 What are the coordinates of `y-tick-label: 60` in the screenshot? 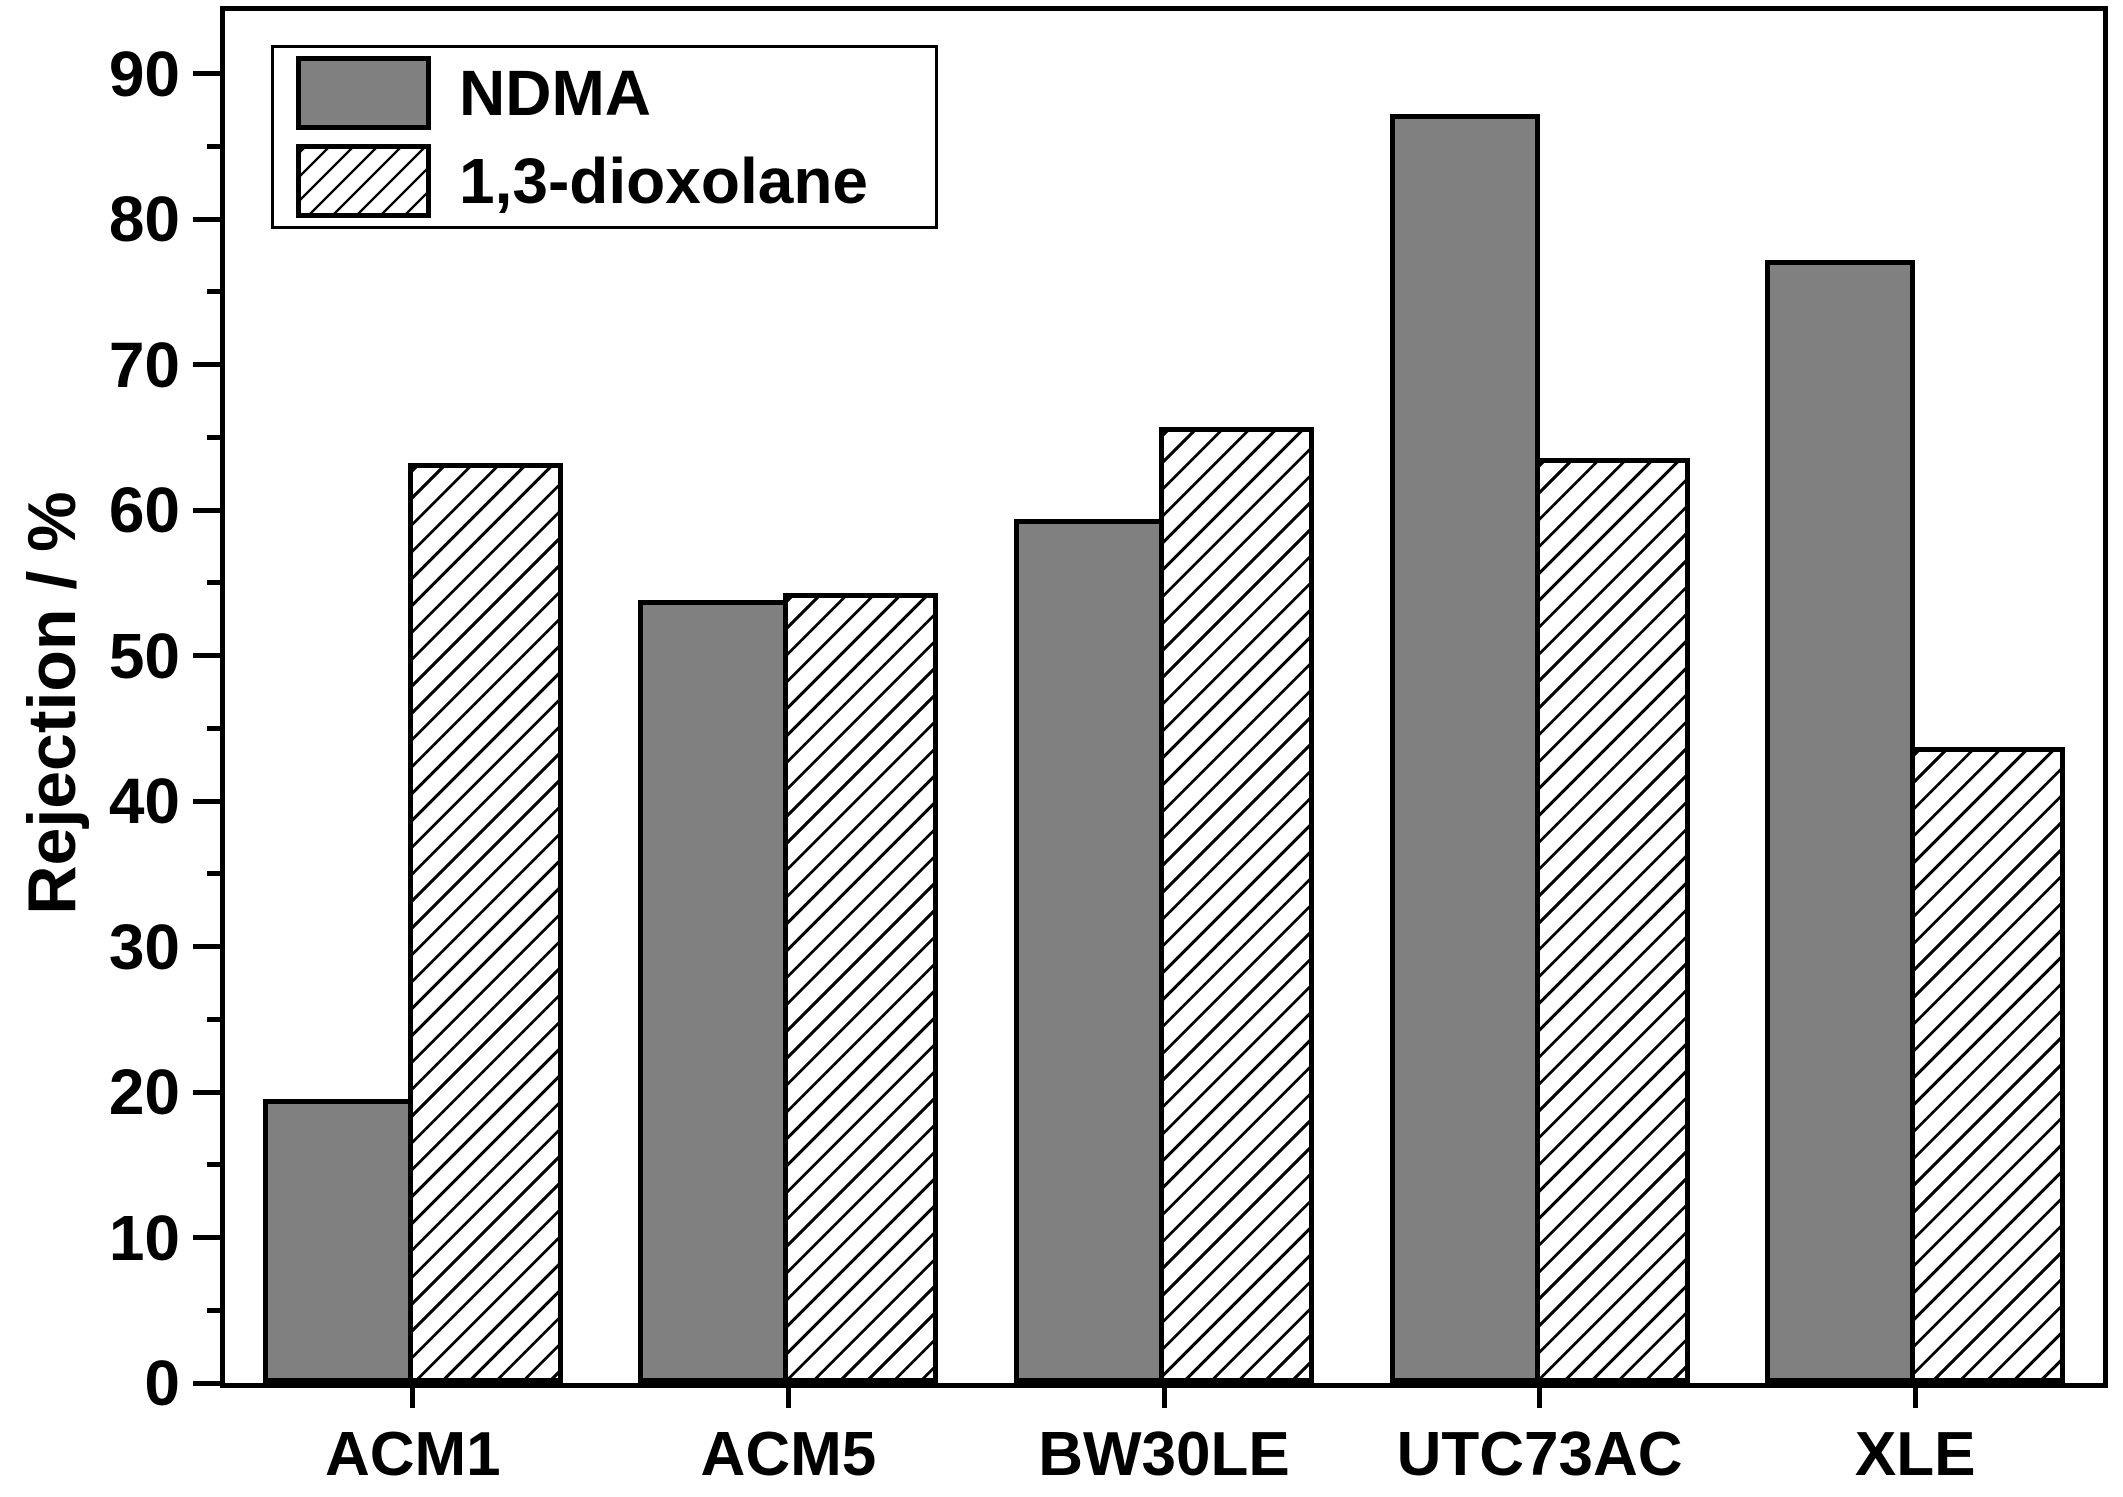 It's located at (144, 510).